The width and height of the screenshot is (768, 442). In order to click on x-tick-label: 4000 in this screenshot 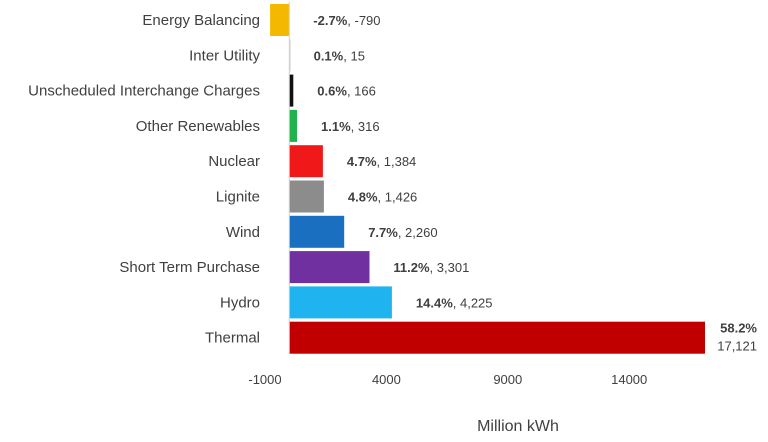, I will do `click(386, 379)`.